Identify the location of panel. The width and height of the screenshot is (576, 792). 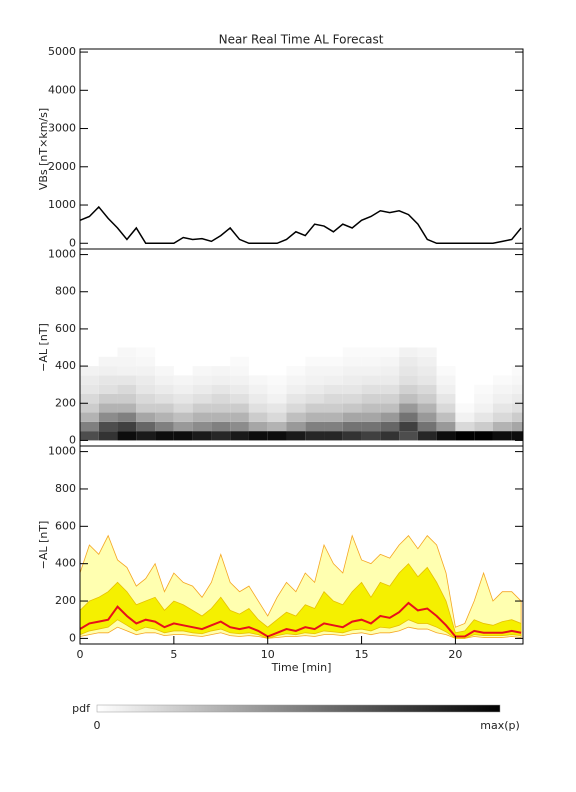
(301, 586).